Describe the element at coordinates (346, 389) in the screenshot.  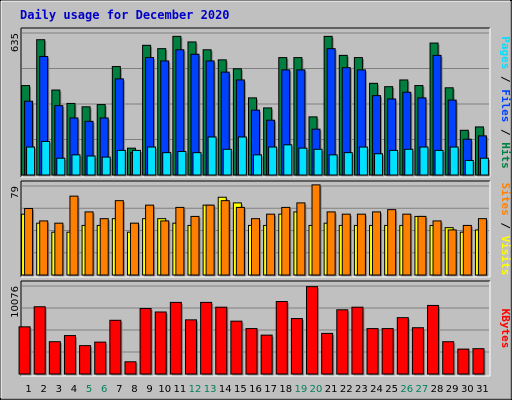
I see `x-tick-day-22: 22` at that location.